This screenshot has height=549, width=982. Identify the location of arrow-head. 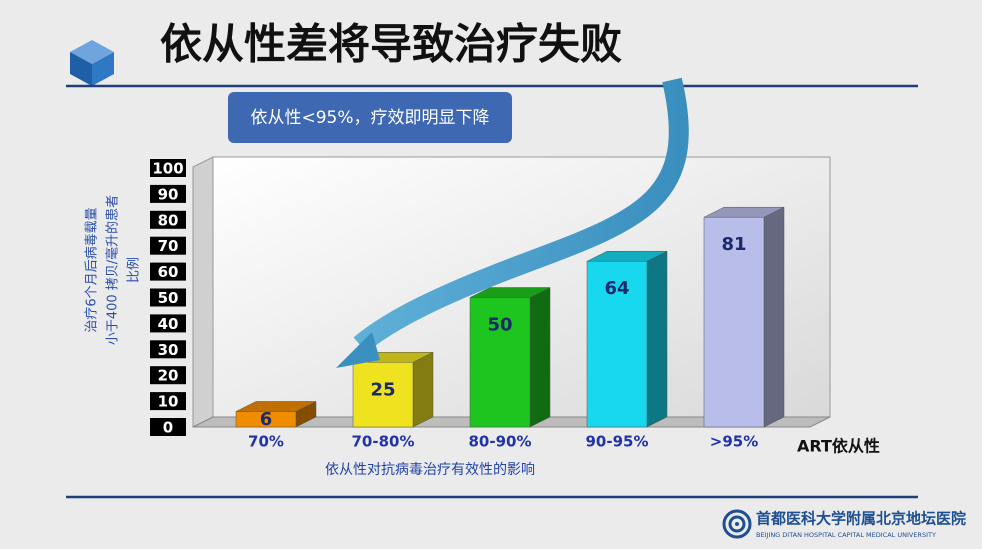
(358, 350).